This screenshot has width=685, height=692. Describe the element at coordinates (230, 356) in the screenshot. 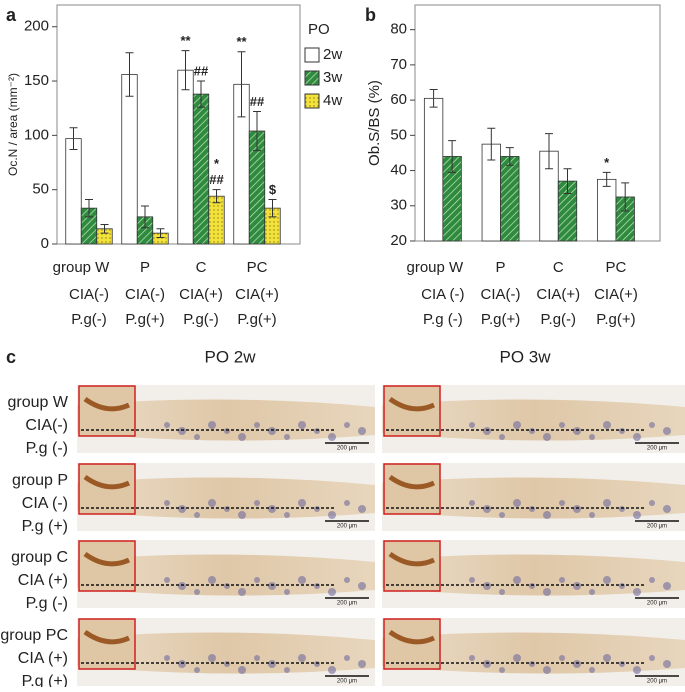

I see `column-header: PO 2w` at that location.